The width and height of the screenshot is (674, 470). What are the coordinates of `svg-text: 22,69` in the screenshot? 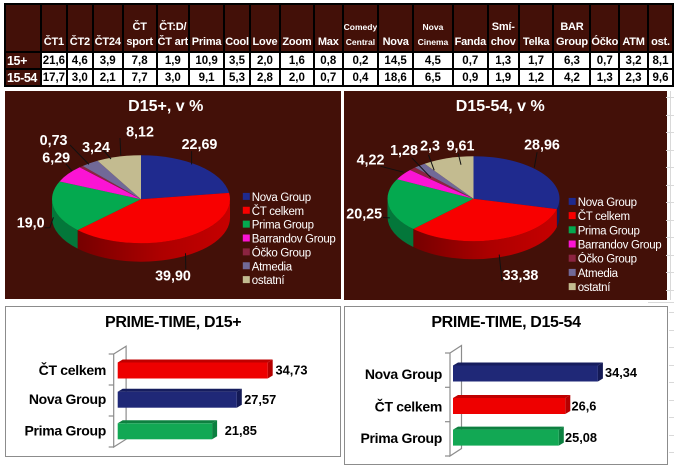 It's located at (200, 145).